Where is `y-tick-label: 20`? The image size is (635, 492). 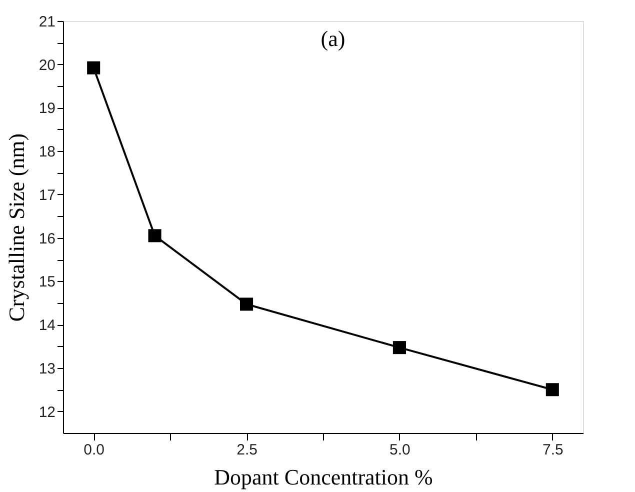
y-tick-label: 20 is located at coordinates (47, 65).